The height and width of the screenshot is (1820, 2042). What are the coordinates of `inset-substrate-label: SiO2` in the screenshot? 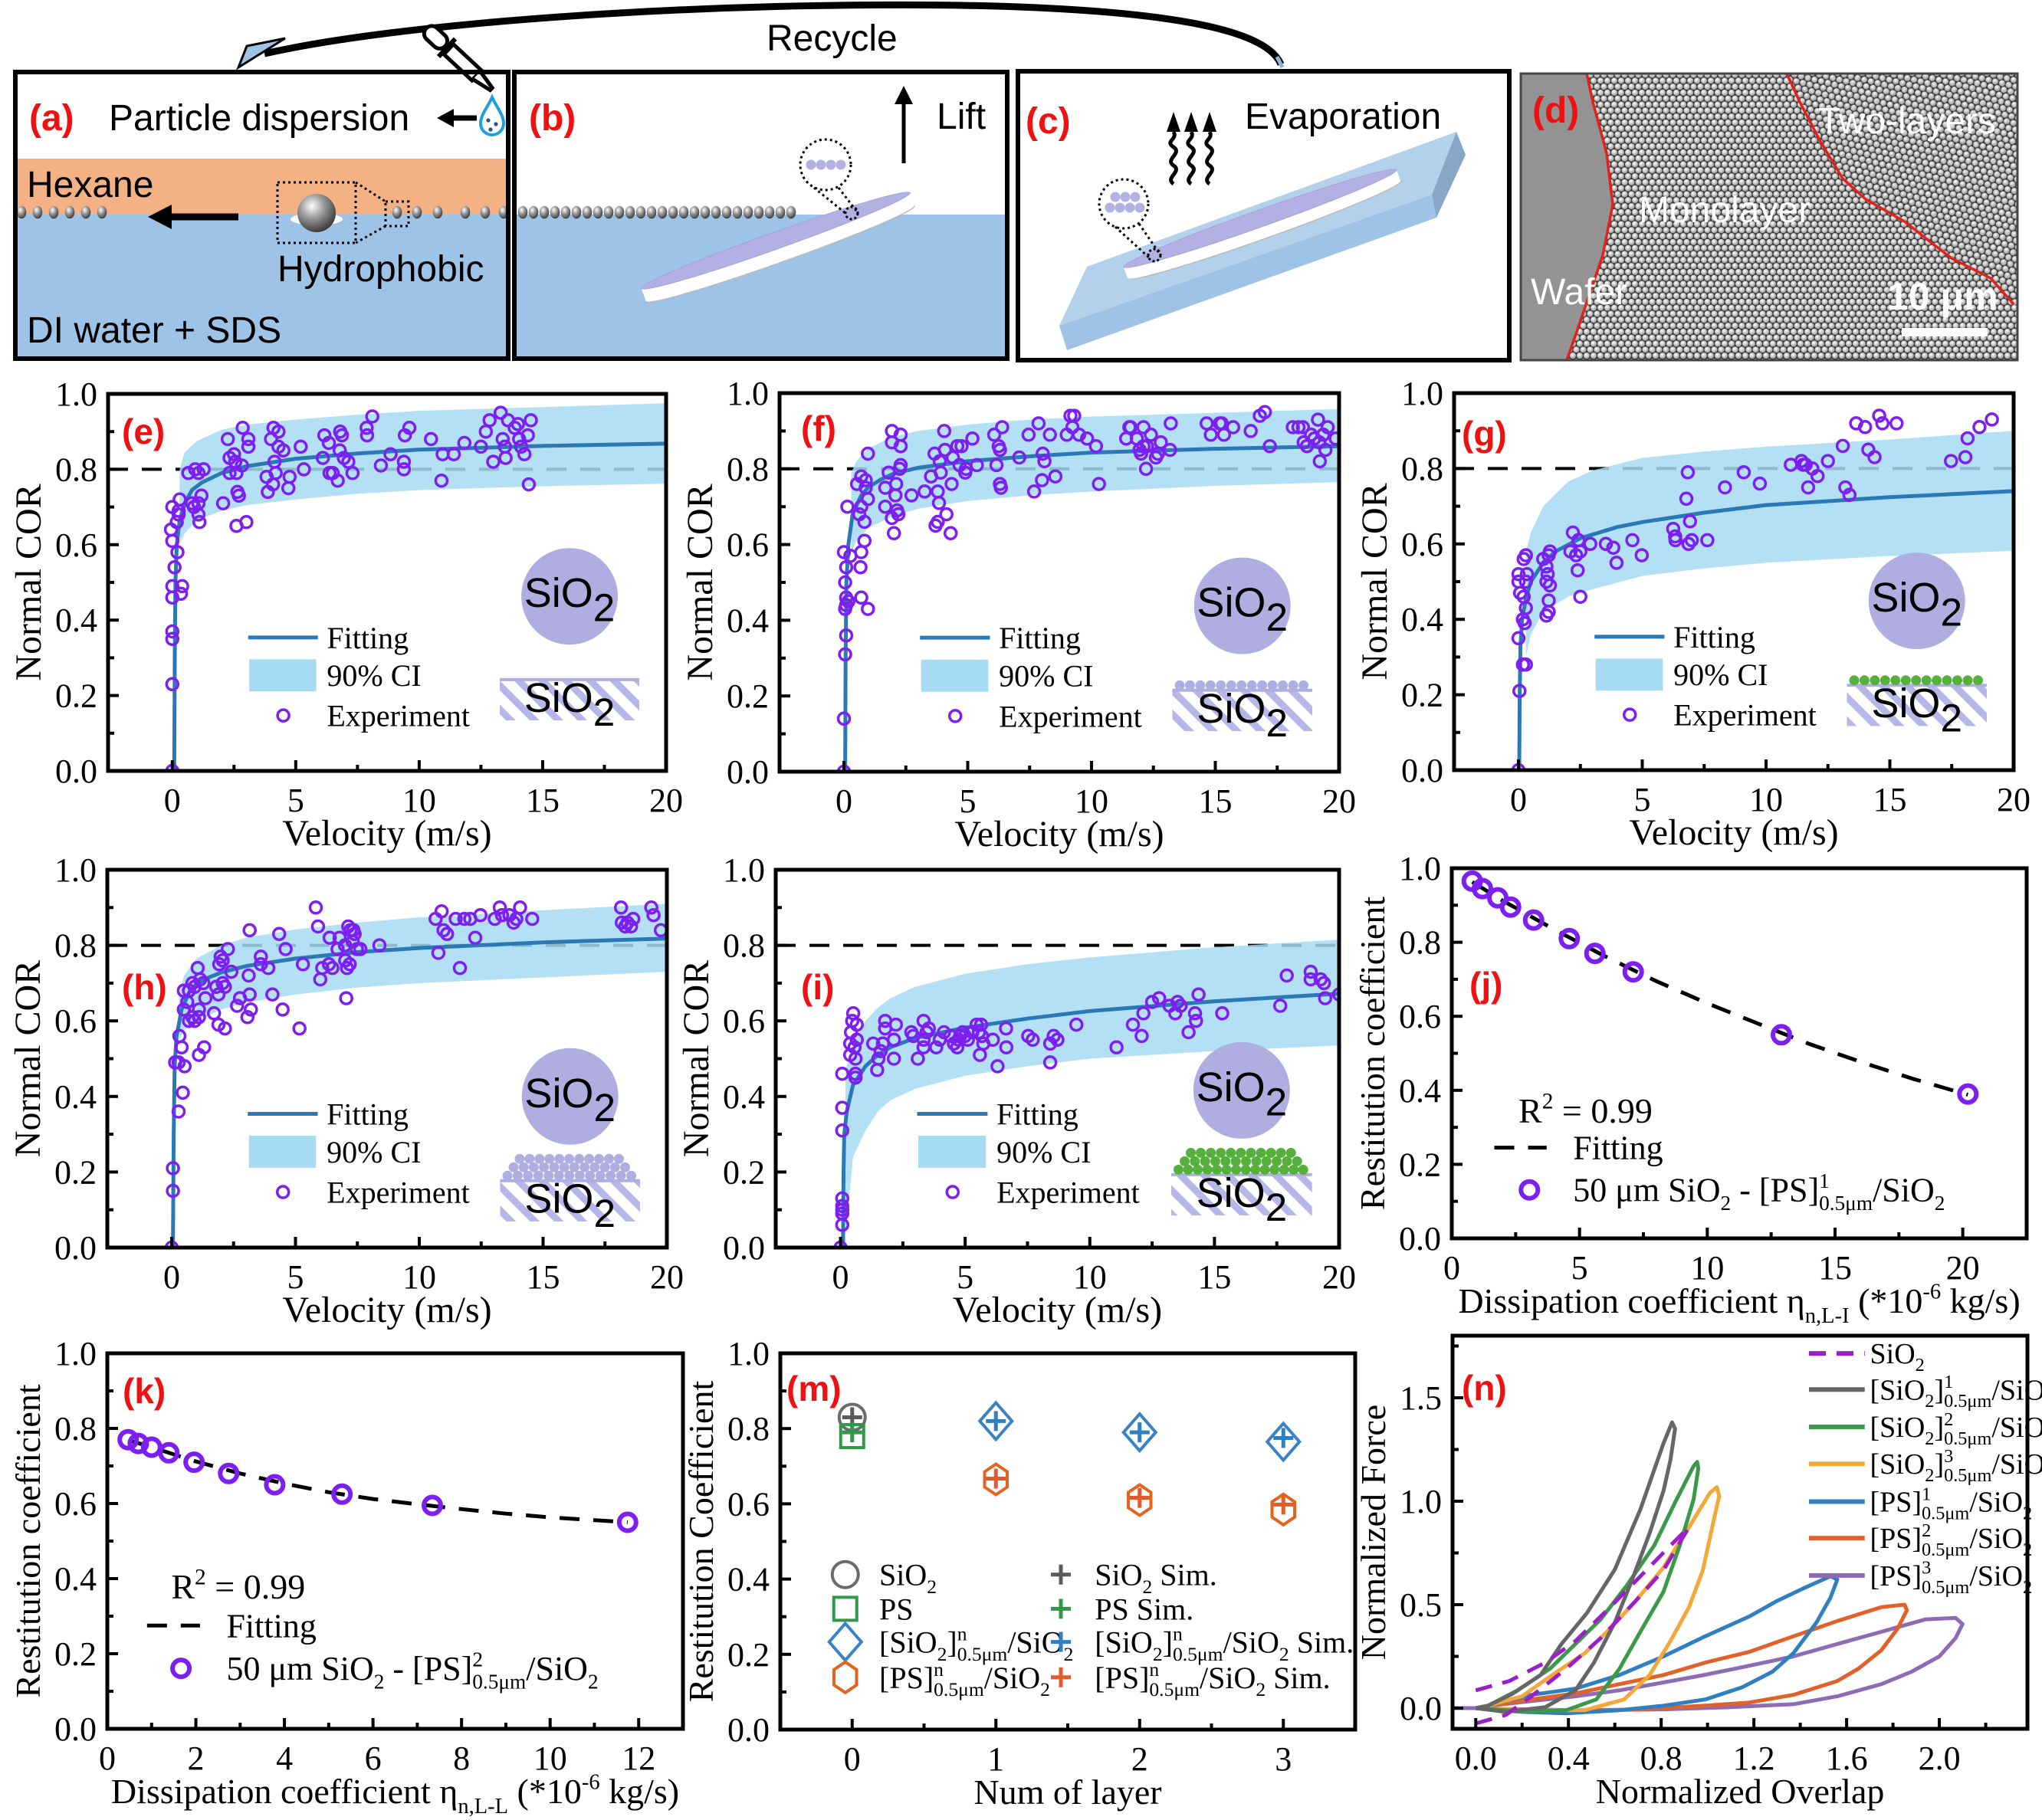 It's located at (570, 704).